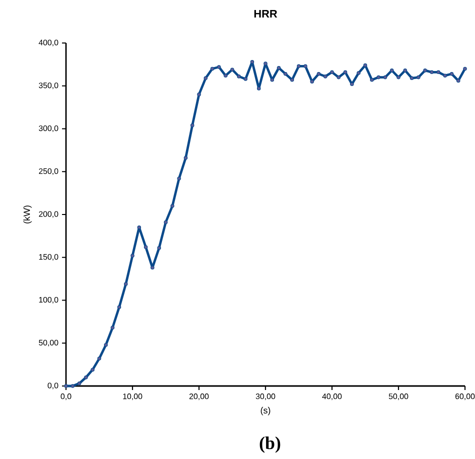 The width and height of the screenshot is (475, 459). Describe the element at coordinates (265, 411) in the screenshot. I see `x-axis-title: (s)` at that location.